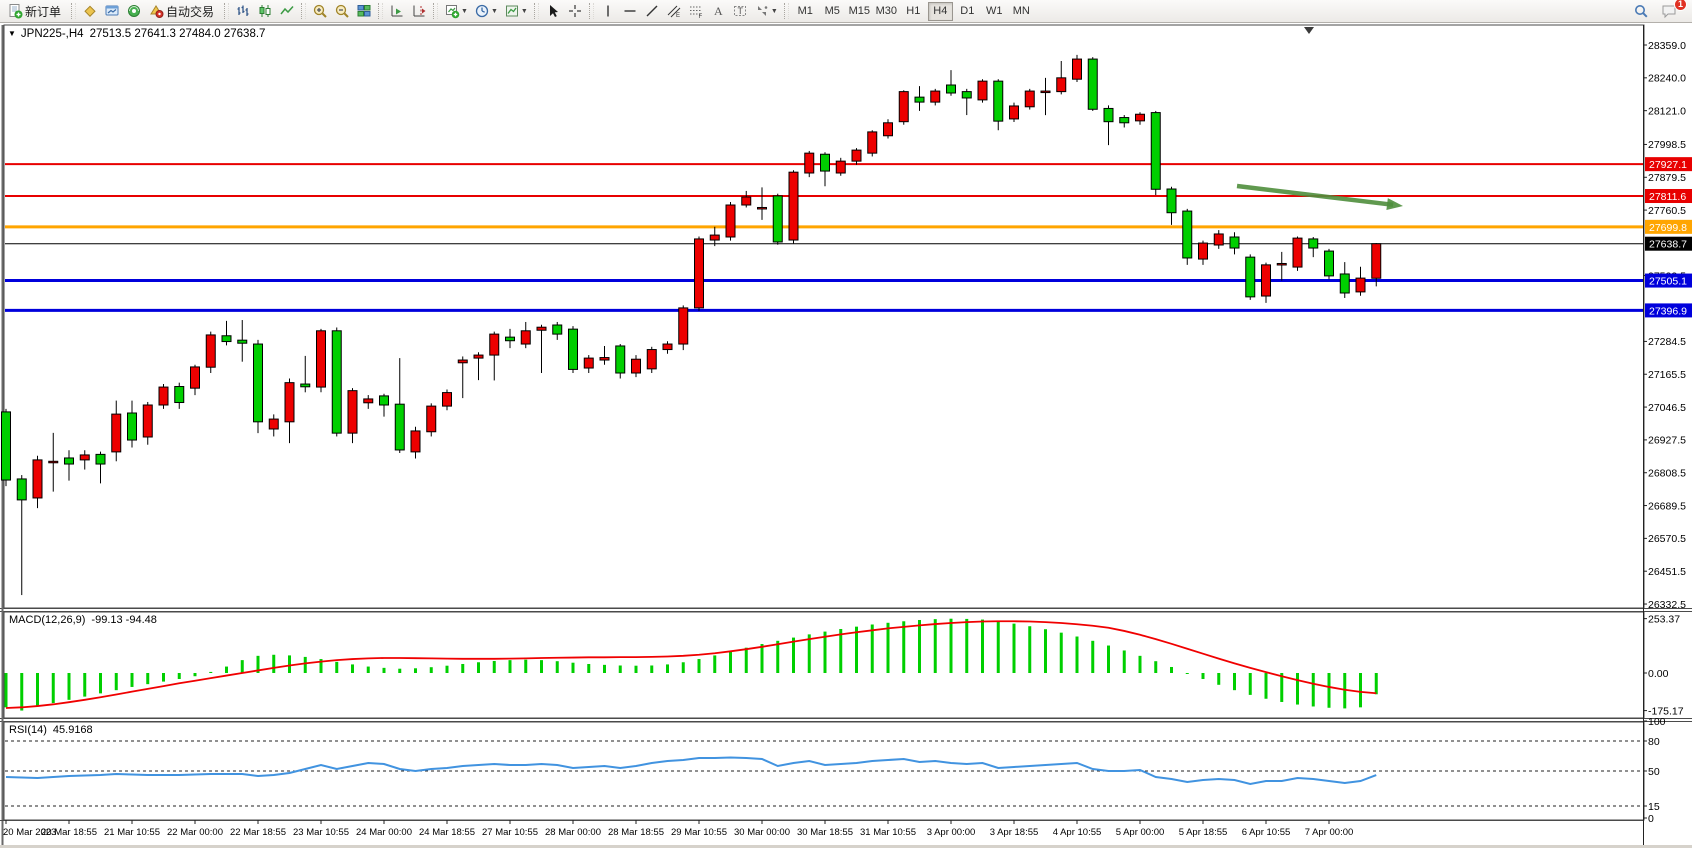  I want to click on rsi-name: RSI(14), so click(28, 730).